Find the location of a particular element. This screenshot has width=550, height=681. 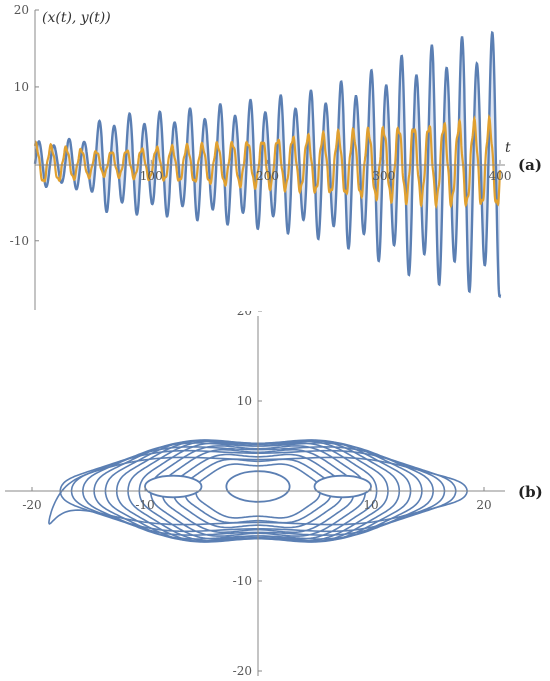

chart-a-y-label: (x(t), y(t)) is located at coordinates (76, 18).